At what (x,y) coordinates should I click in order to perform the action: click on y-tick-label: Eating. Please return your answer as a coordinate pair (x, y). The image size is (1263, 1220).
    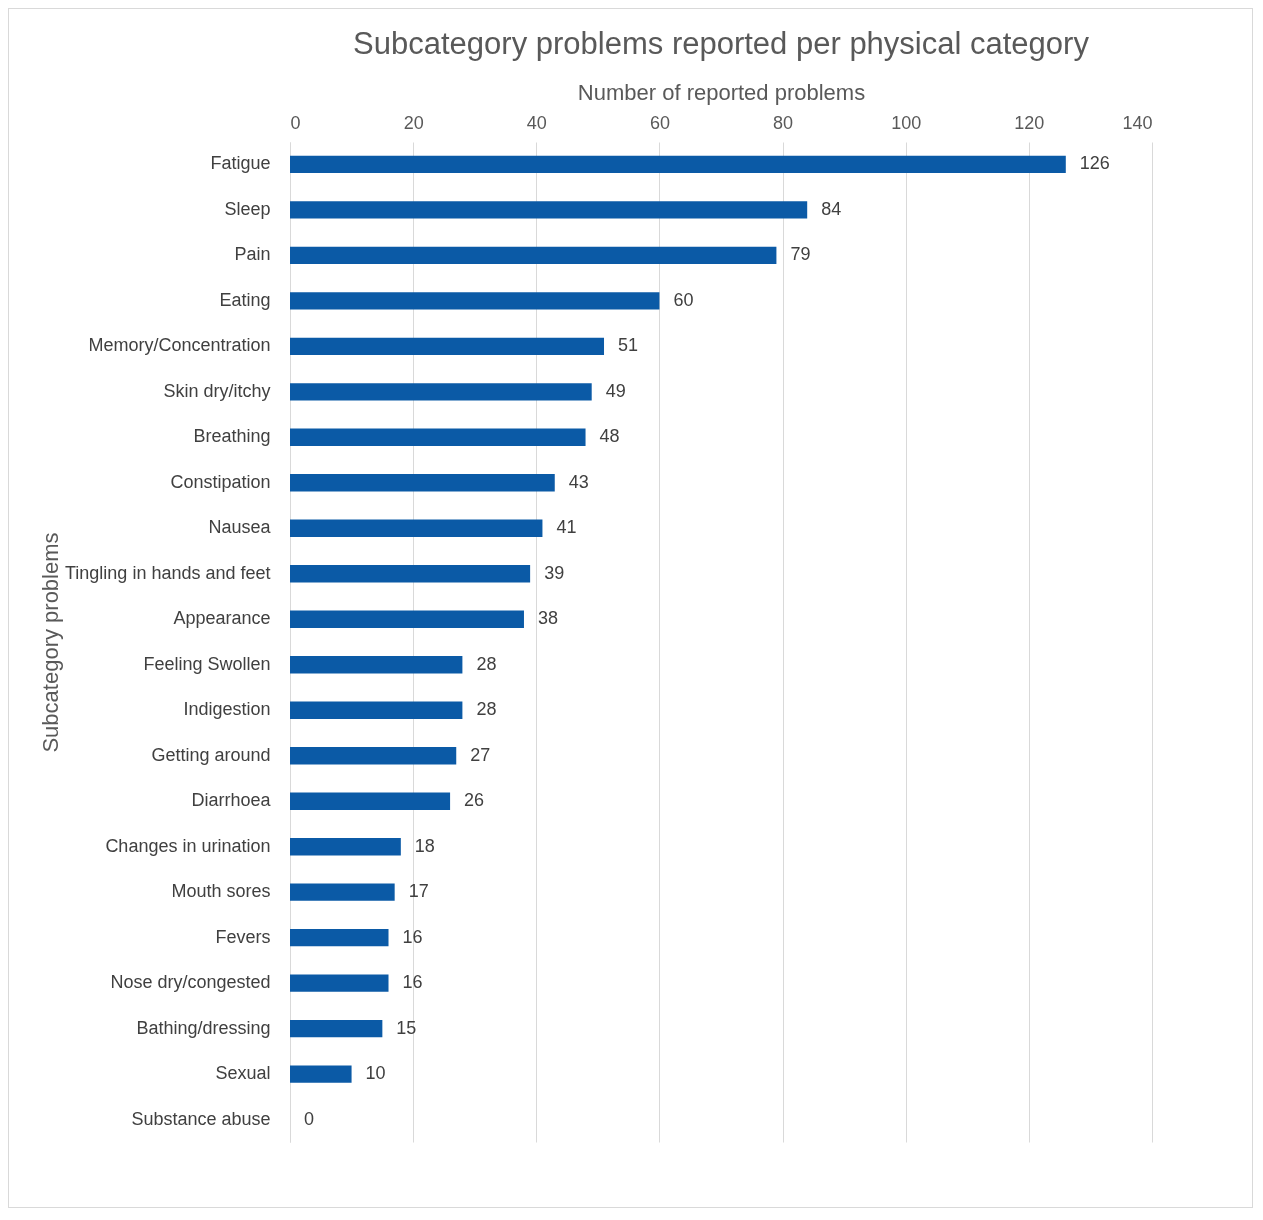
    Looking at the image, I should click on (245, 299).